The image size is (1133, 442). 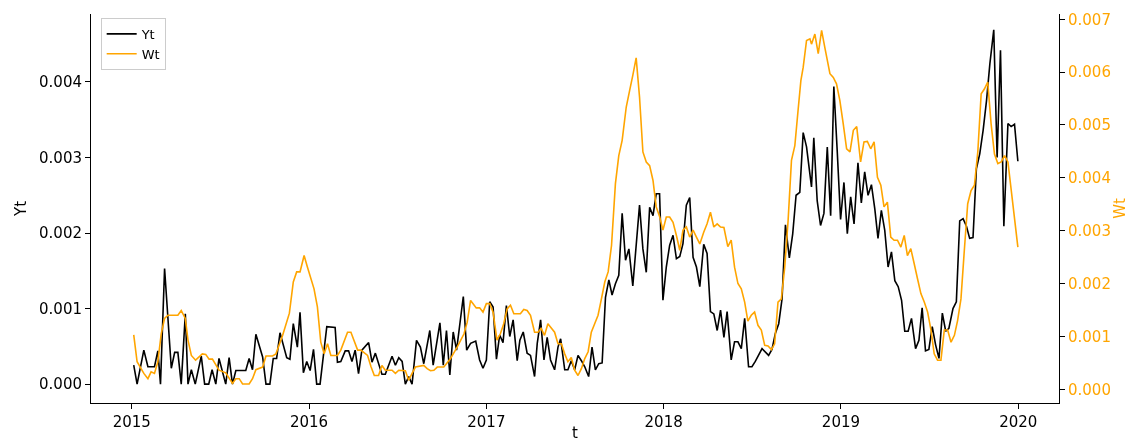 I want to click on x-tick-label: 2017, so click(x=486, y=422).